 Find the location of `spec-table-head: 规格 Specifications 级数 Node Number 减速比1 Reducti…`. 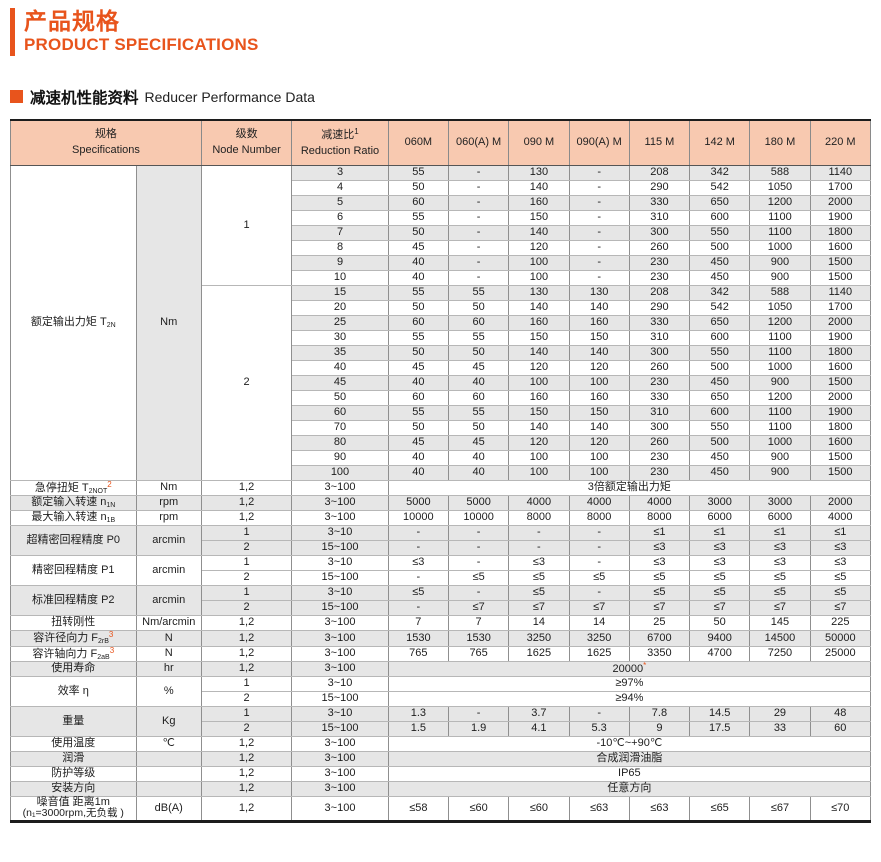

spec-table-head: 规格 Specifications 级数 Node Number 减速比1 Reducti… is located at coordinates (441, 142).